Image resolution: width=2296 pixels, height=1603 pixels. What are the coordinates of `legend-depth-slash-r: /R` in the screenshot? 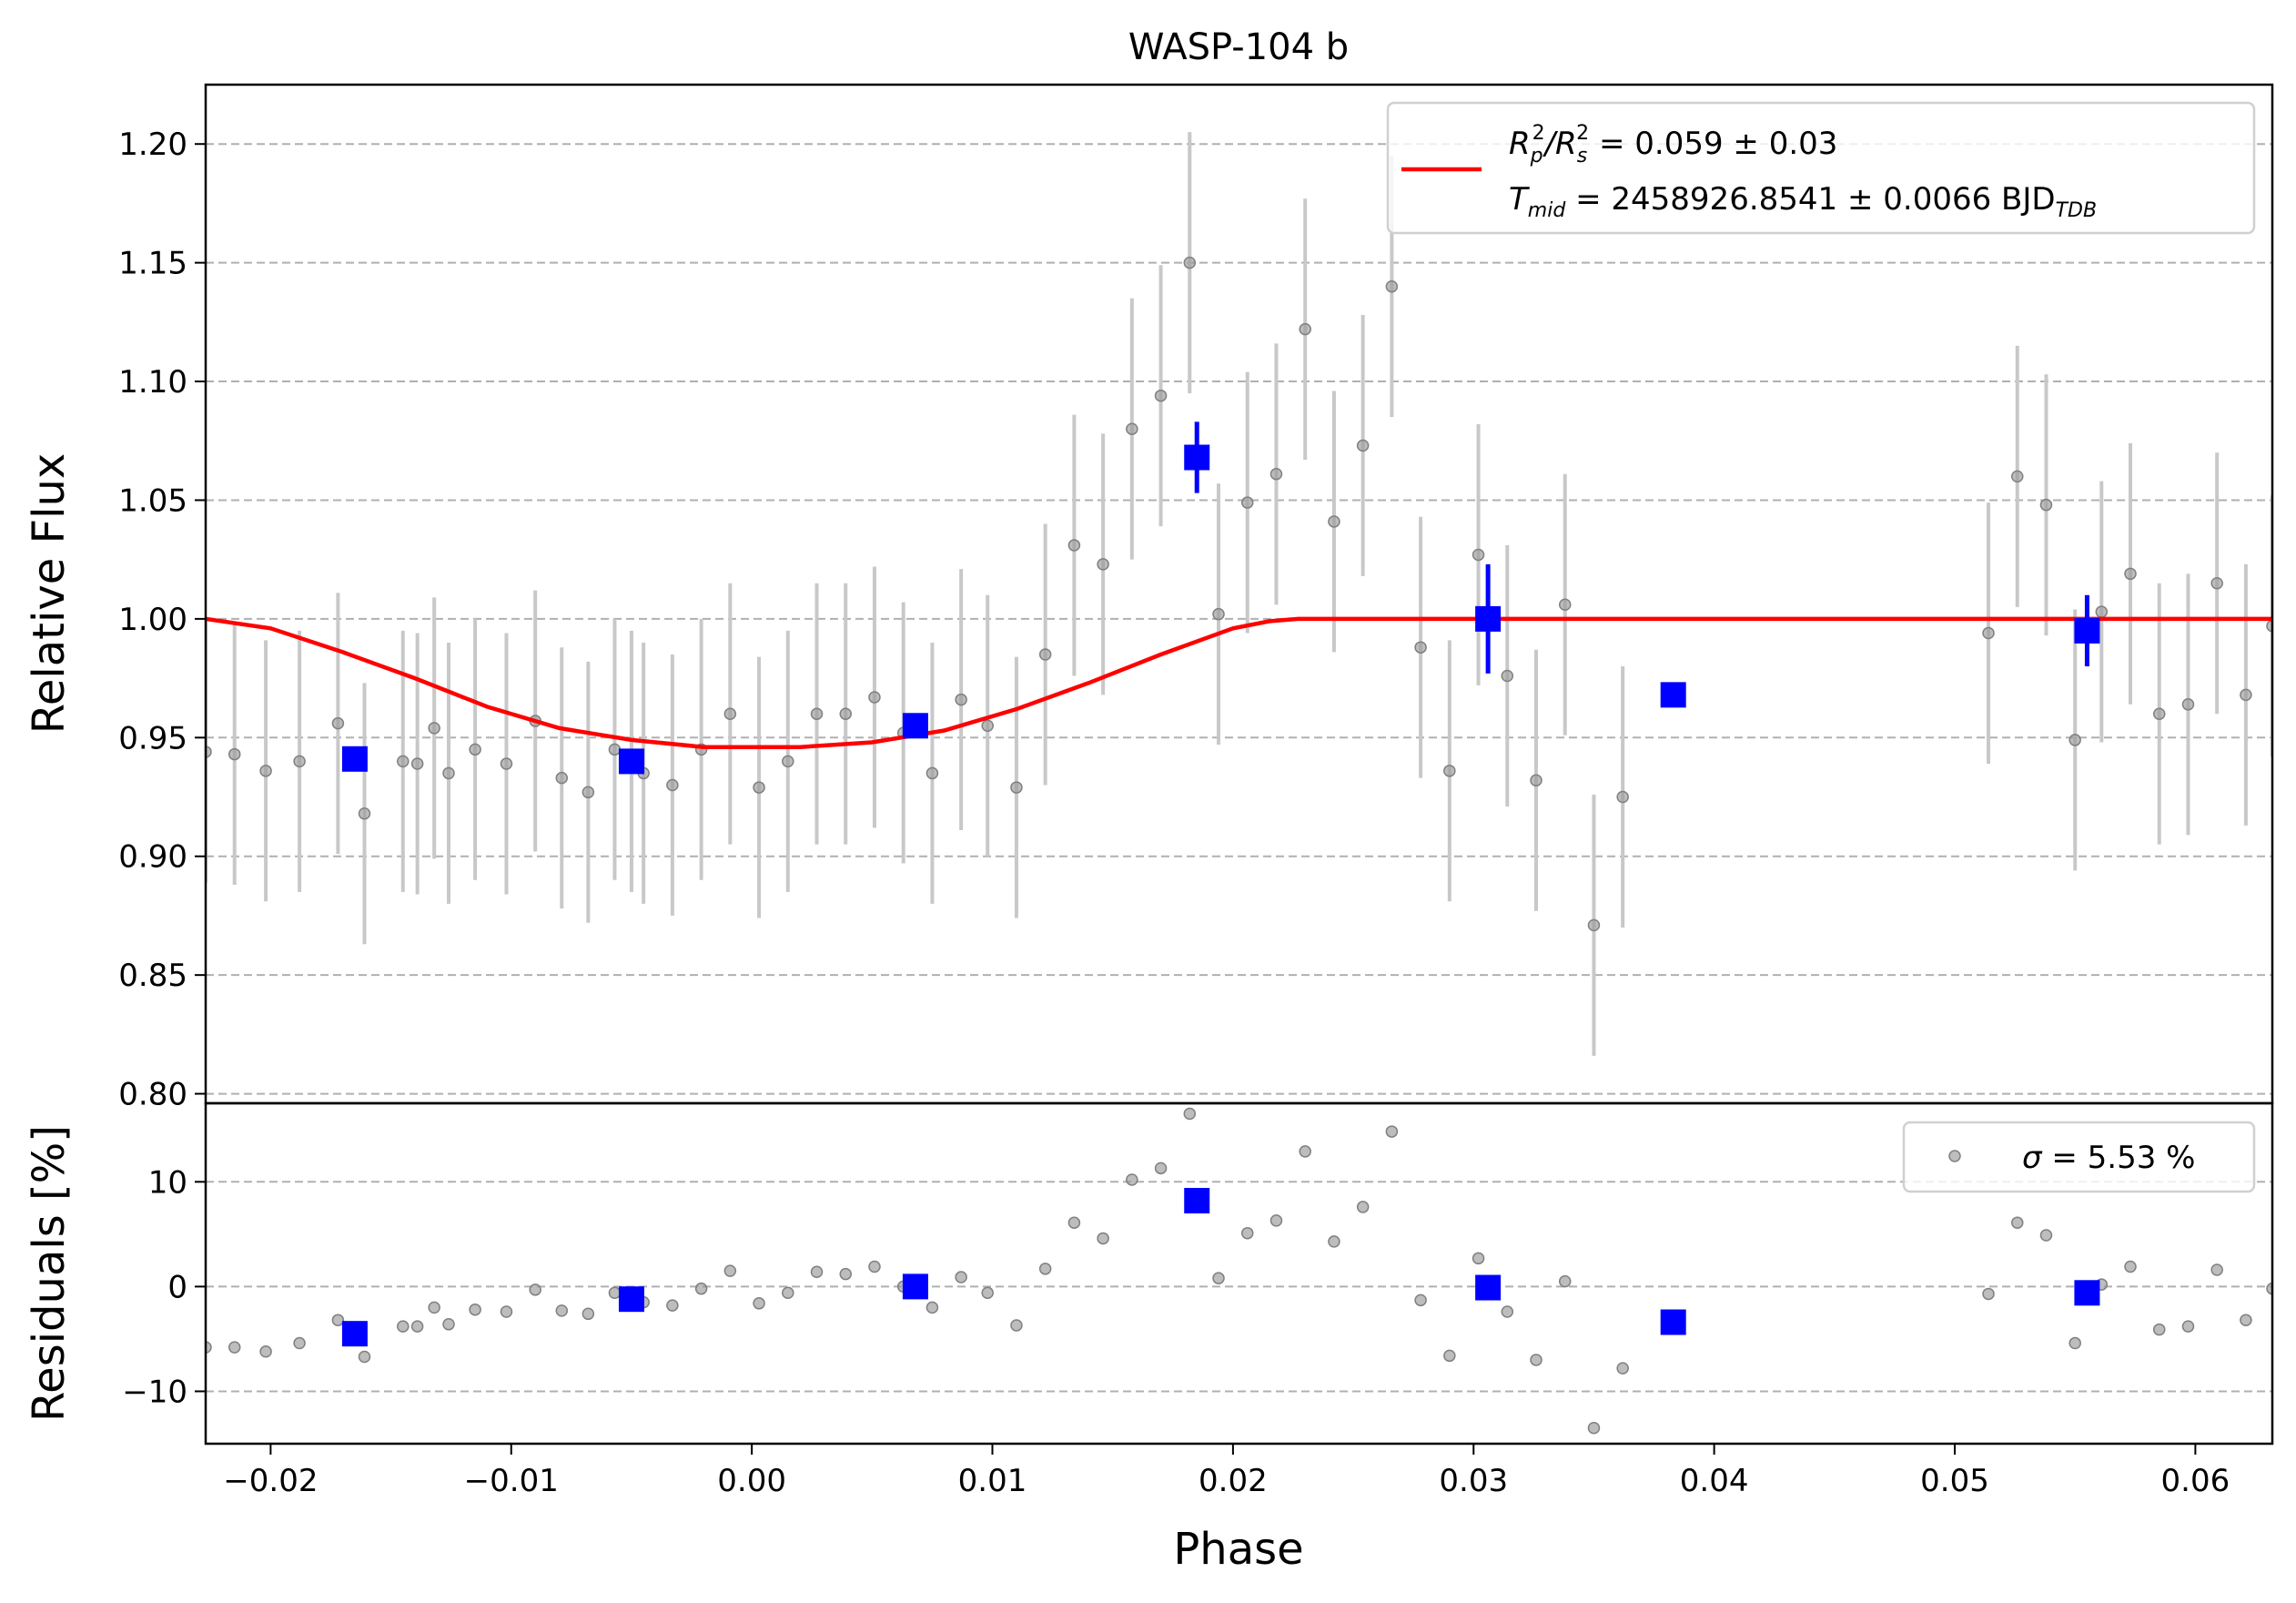 It's located at (1559, 144).